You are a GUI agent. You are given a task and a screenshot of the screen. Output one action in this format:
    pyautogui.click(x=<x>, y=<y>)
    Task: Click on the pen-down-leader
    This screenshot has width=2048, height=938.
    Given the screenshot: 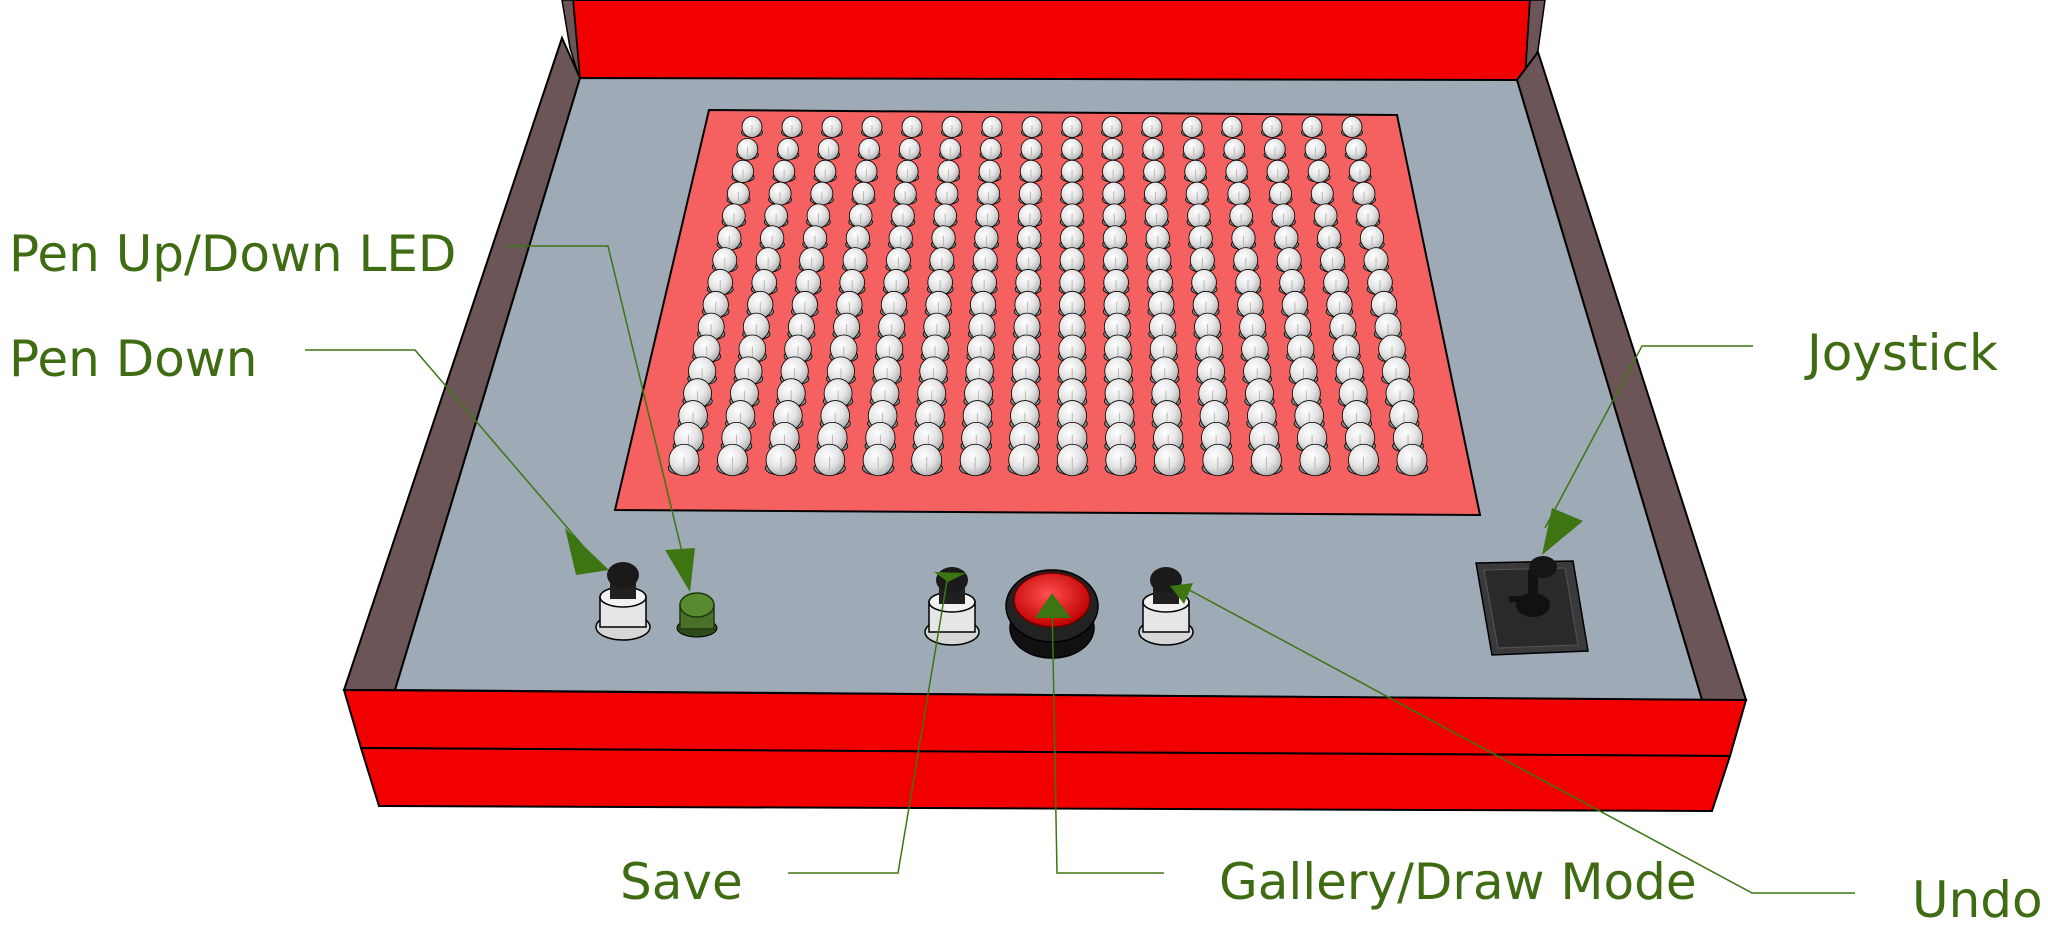 What is the action you would take?
    pyautogui.click(x=450, y=455)
    